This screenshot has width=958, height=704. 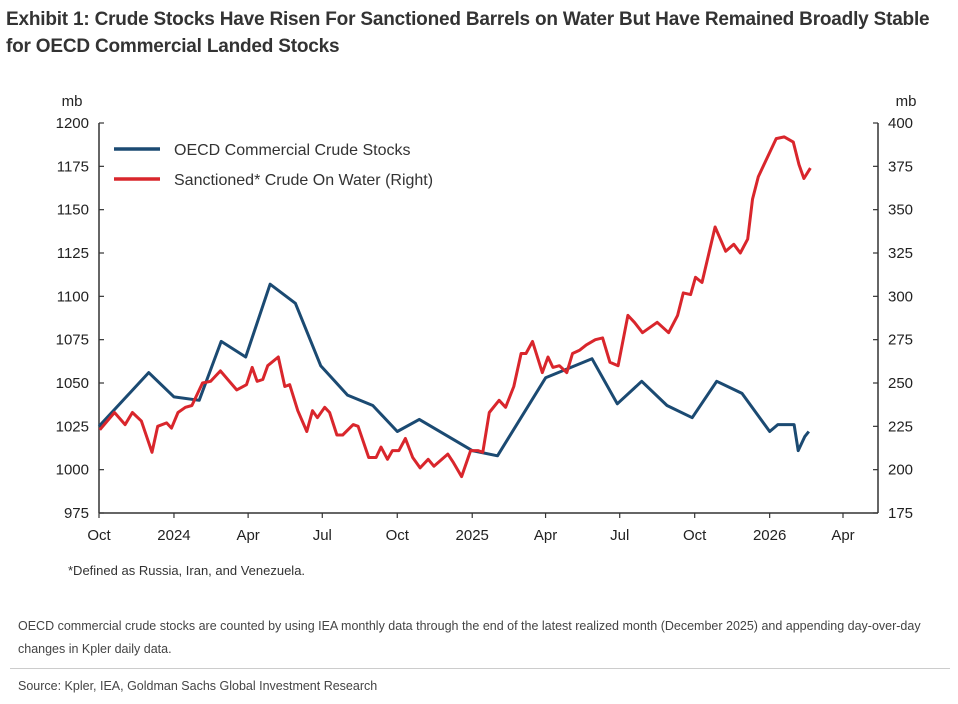 What do you see at coordinates (73, 166) in the screenshot?
I see `y-tick-label: 1175` at bounding box center [73, 166].